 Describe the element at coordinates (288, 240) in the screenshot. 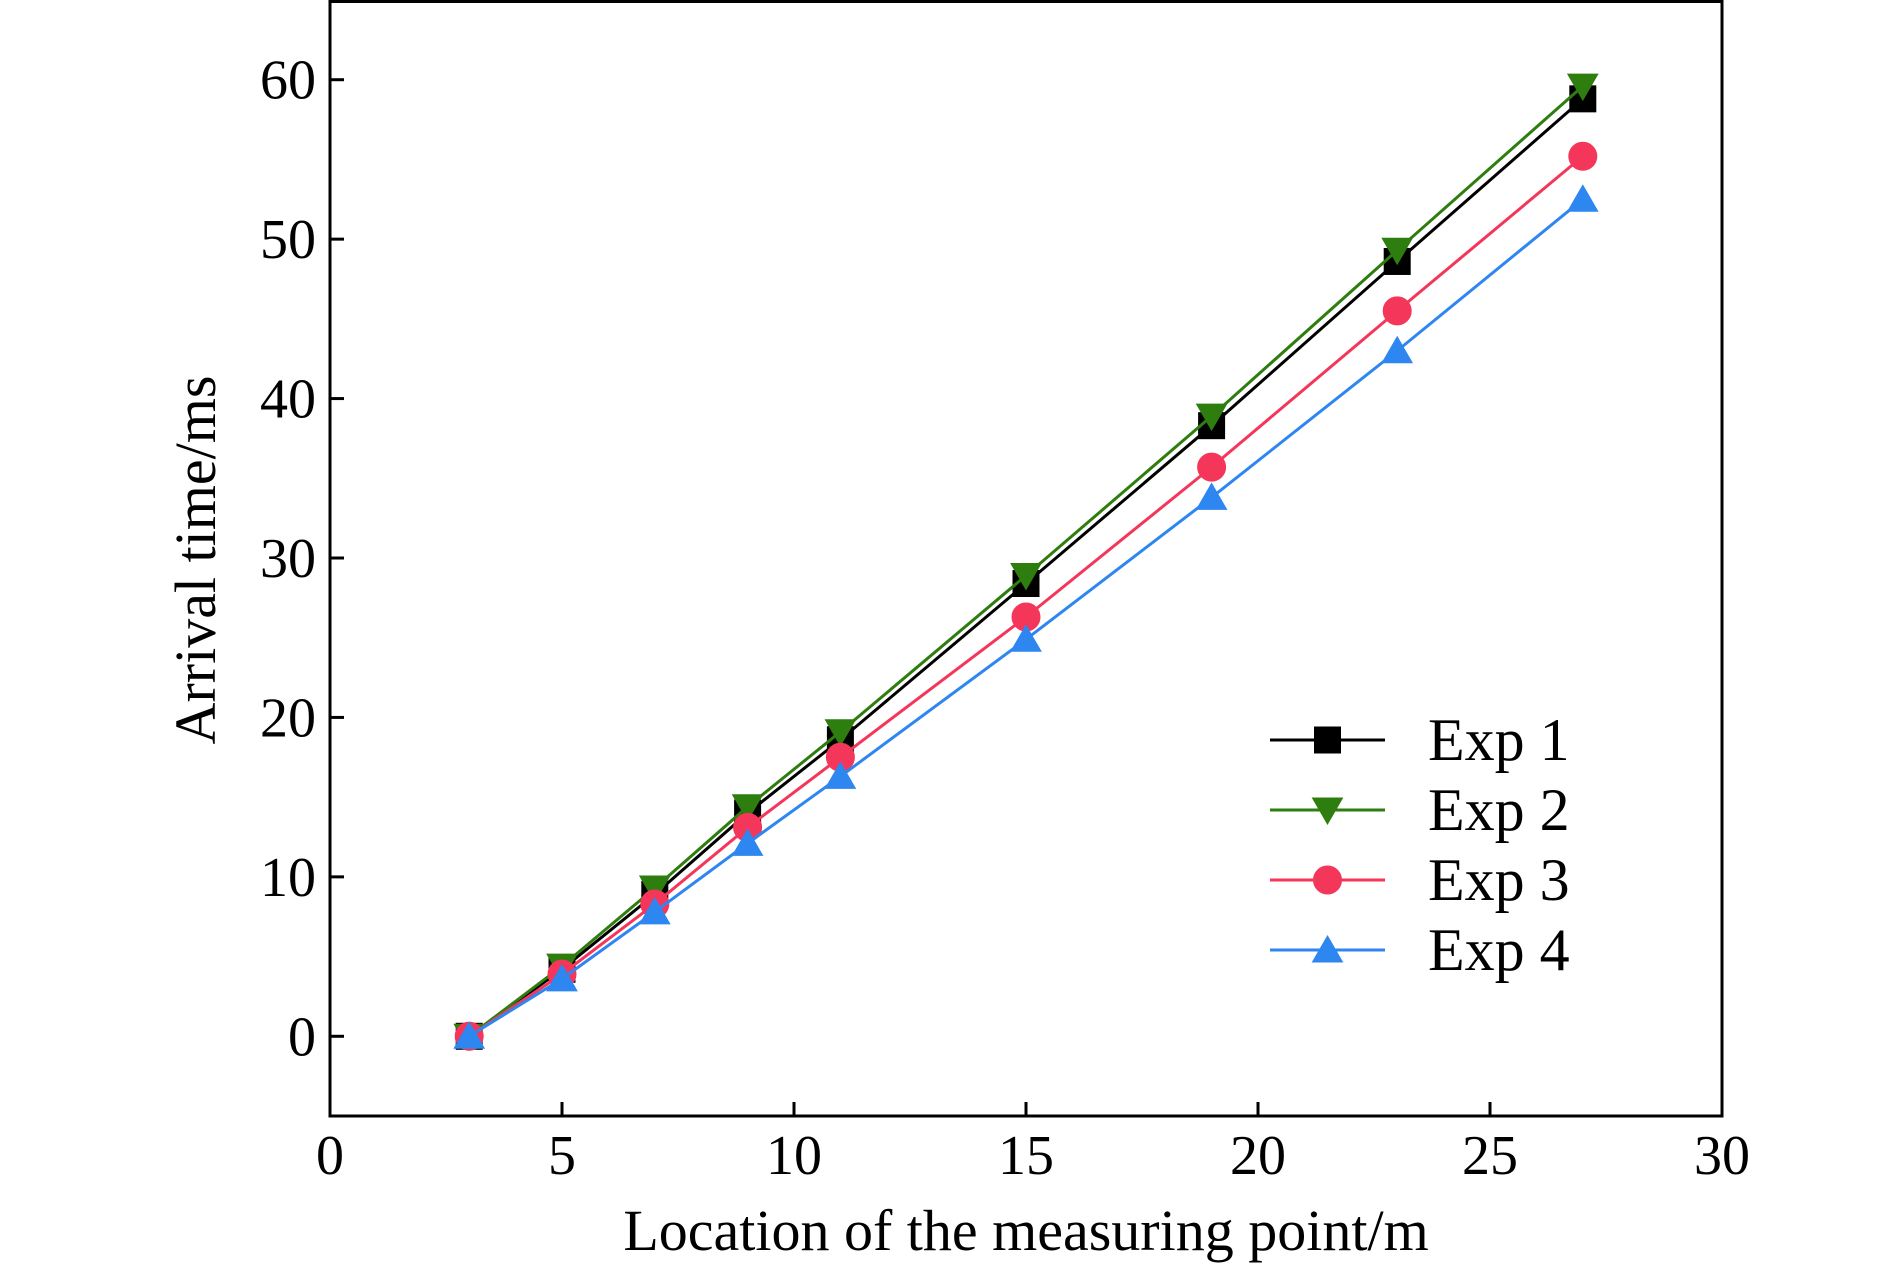

I see `y-tick-label: 50` at that location.